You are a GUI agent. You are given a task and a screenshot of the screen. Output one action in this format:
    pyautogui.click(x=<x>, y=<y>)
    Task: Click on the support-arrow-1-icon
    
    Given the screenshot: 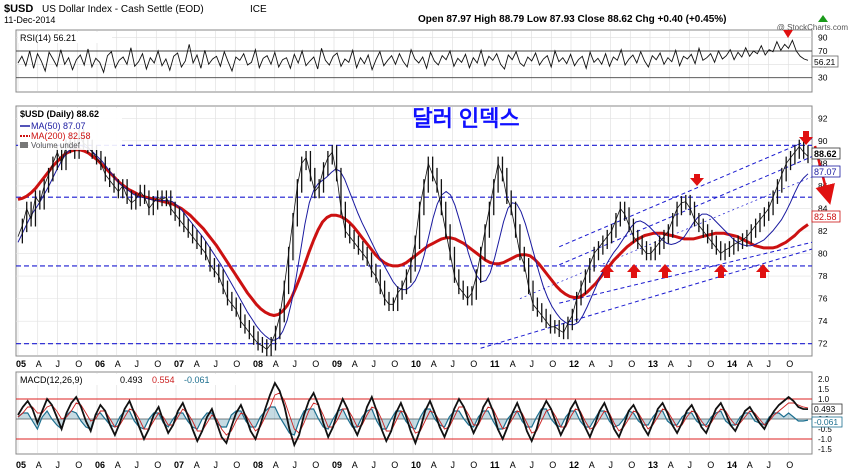 What is the action you would take?
    pyautogui.click(x=607, y=271)
    